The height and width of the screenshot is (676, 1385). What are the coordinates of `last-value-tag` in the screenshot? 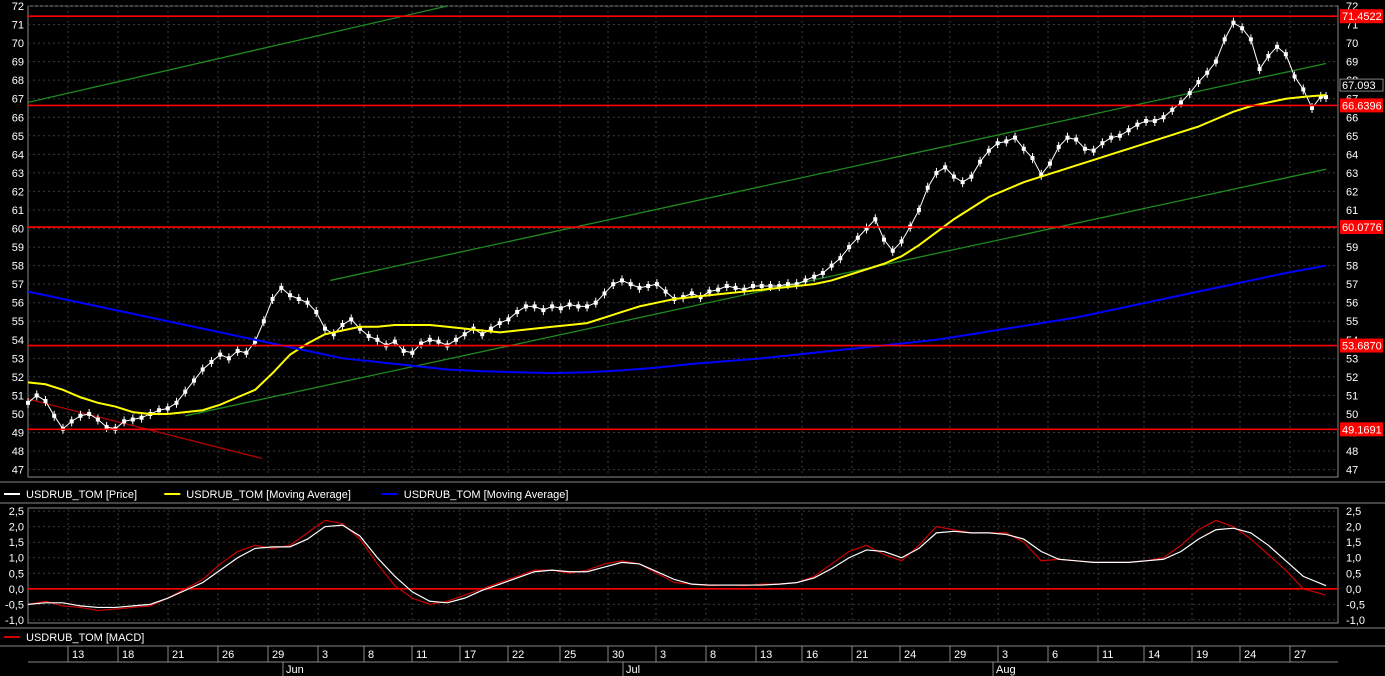 It's located at (1361, 85).